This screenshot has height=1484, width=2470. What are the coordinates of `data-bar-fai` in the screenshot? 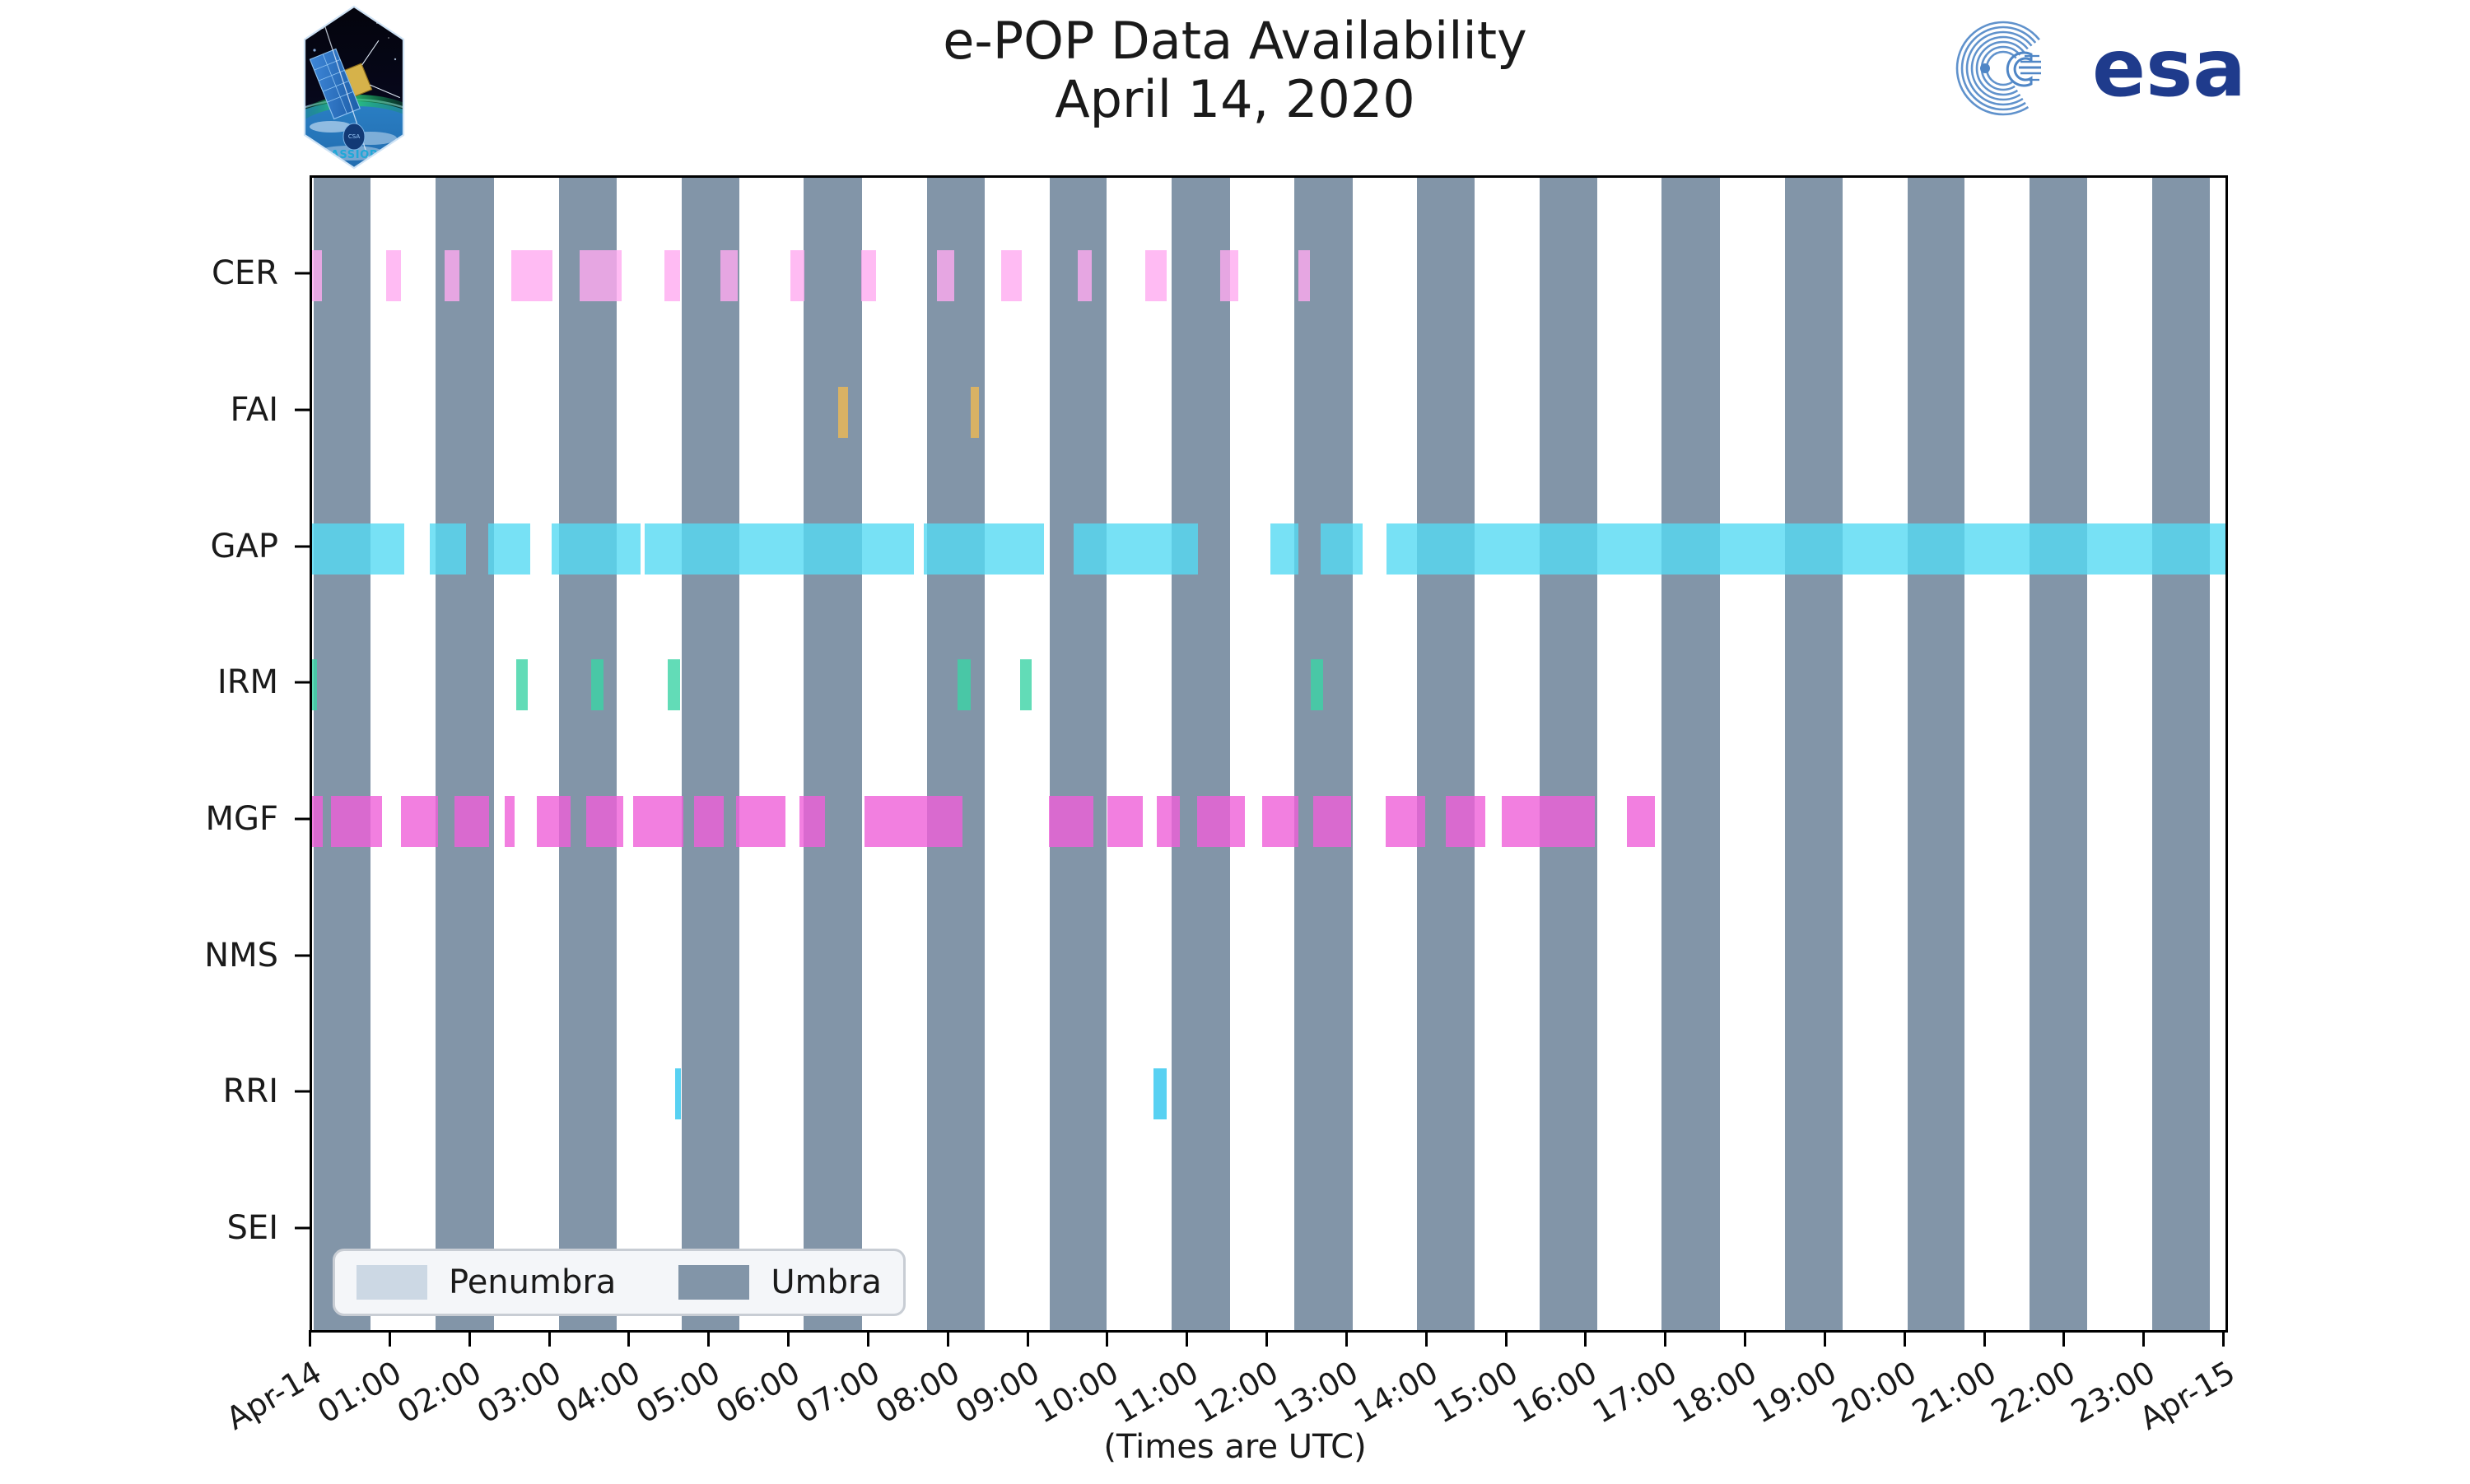 It's located at (843, 412).